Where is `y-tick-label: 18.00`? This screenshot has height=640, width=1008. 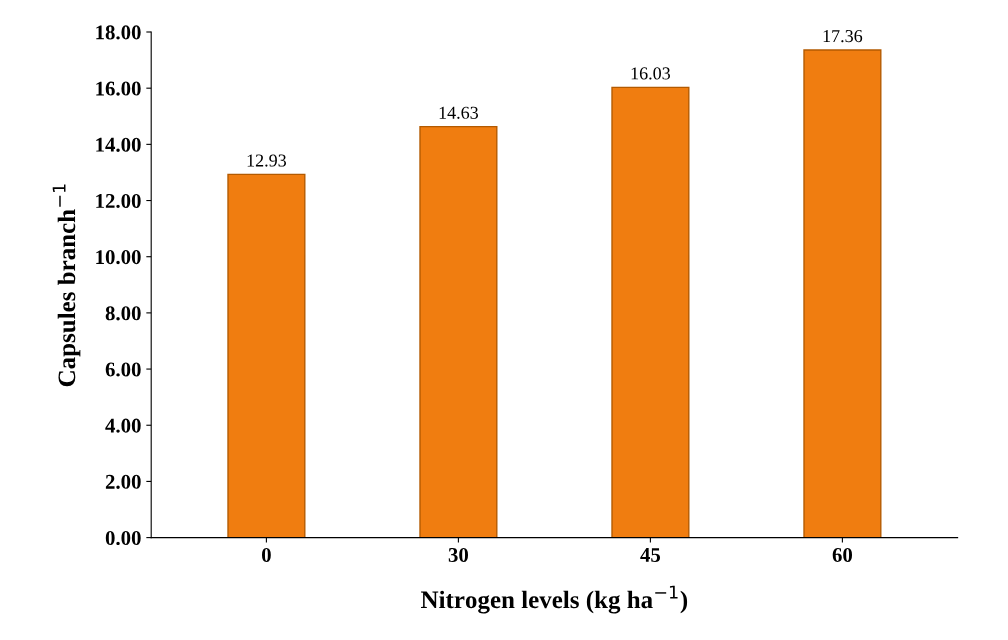
y-tick-label: 18.00 is located at coordinates (118, 32).